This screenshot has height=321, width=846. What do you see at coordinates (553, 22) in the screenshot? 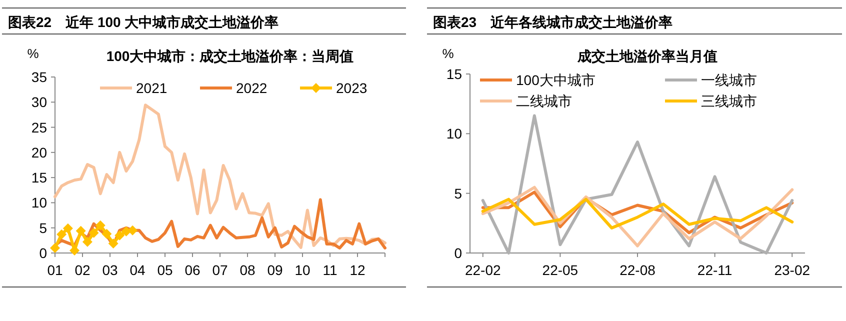
I see `chart-title: 图表23 近年各线城市成交土地溢价率` at bounding box center [553, 22].